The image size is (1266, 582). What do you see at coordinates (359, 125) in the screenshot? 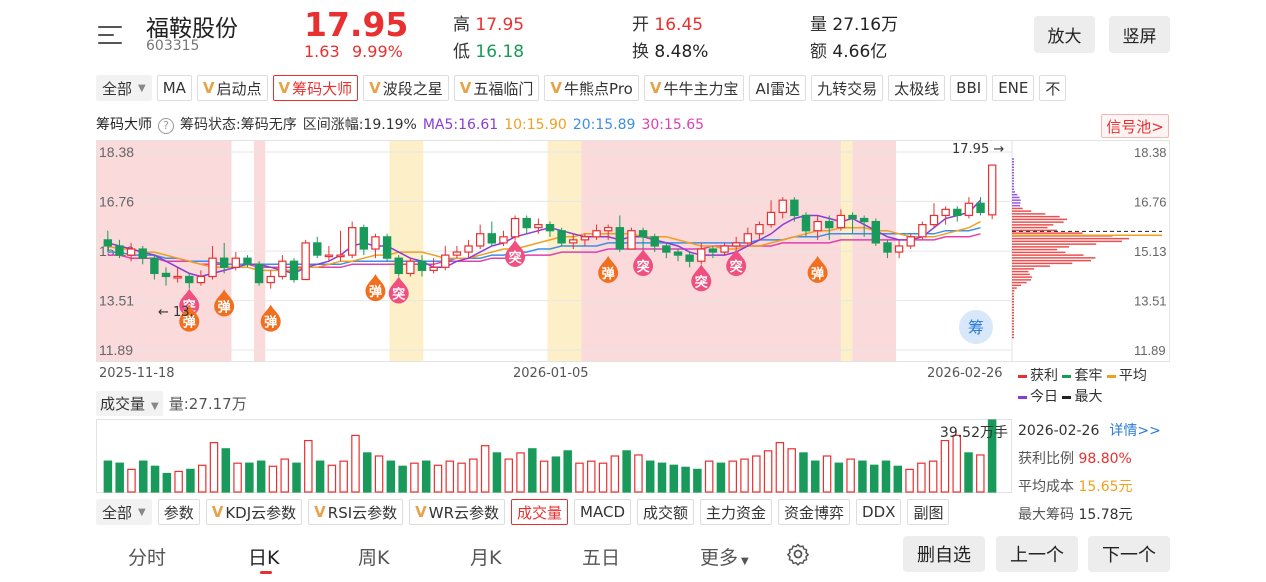
I see `range-gain: 区间涨幅:19.19%` at bounding box center [359, 125].